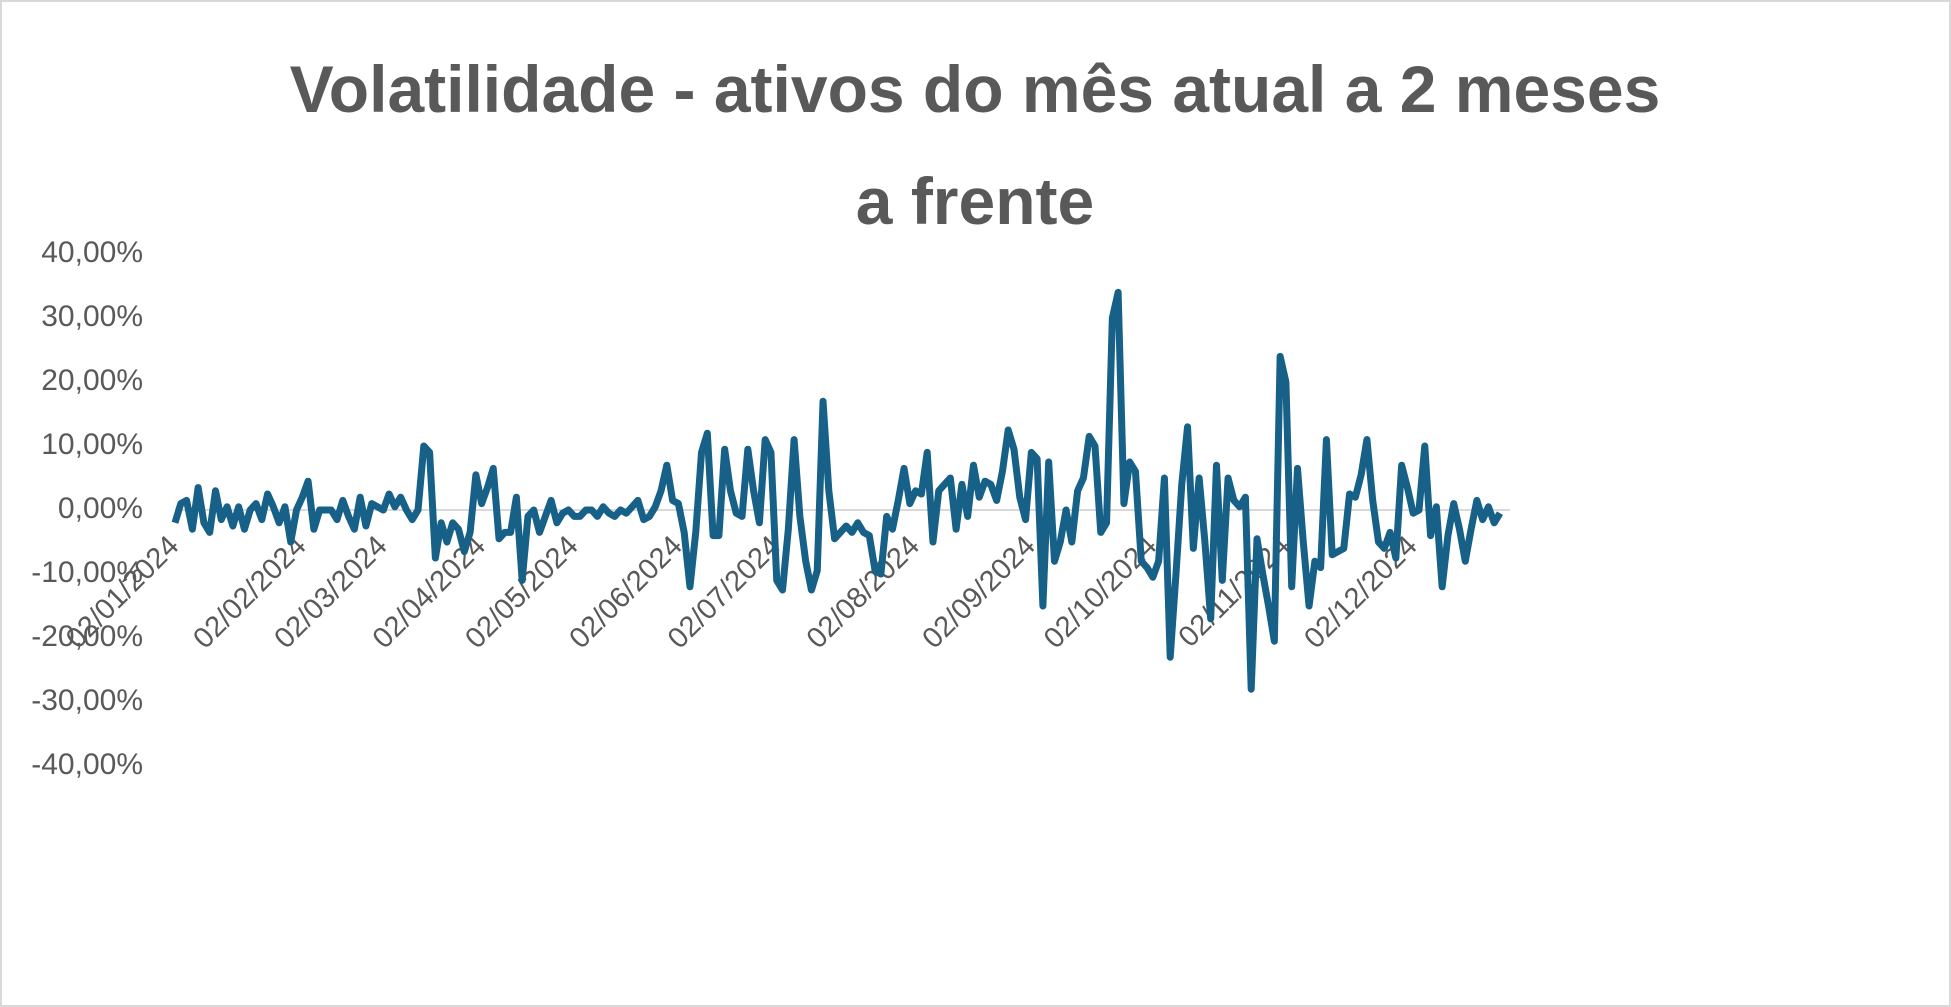  I want to click on y-tick-label: 30,00%, so click(92, 316).